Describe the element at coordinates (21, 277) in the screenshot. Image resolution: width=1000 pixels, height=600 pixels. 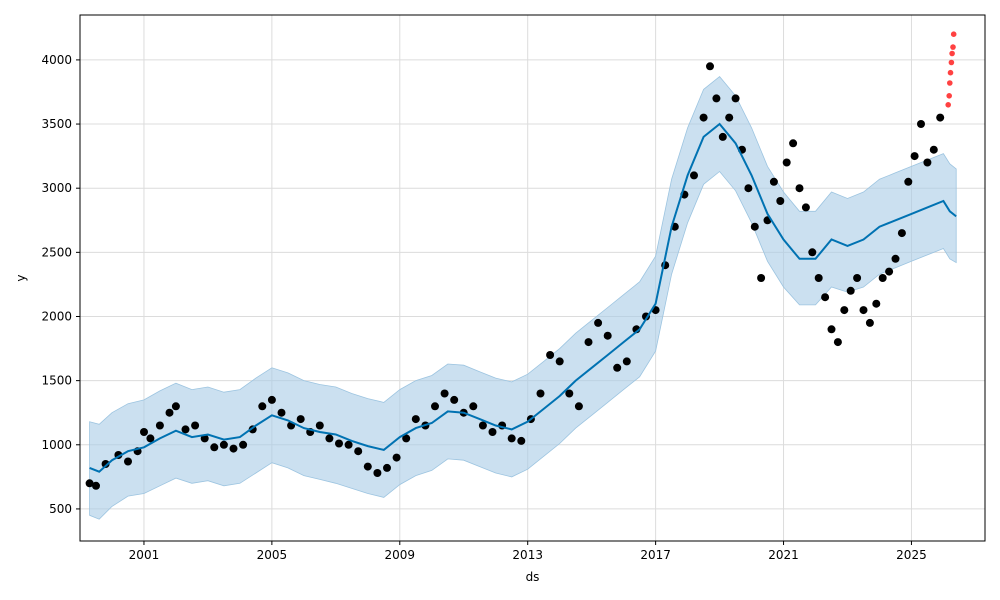
I see `y-axis-label: y` at that location.